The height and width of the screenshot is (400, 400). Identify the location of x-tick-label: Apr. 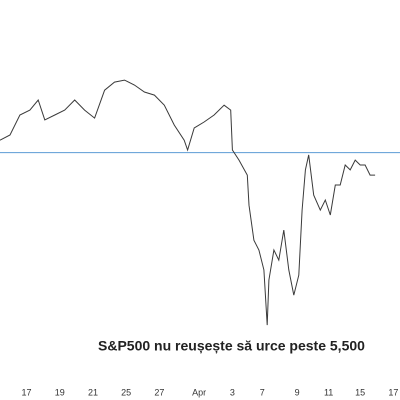
(199, 392).